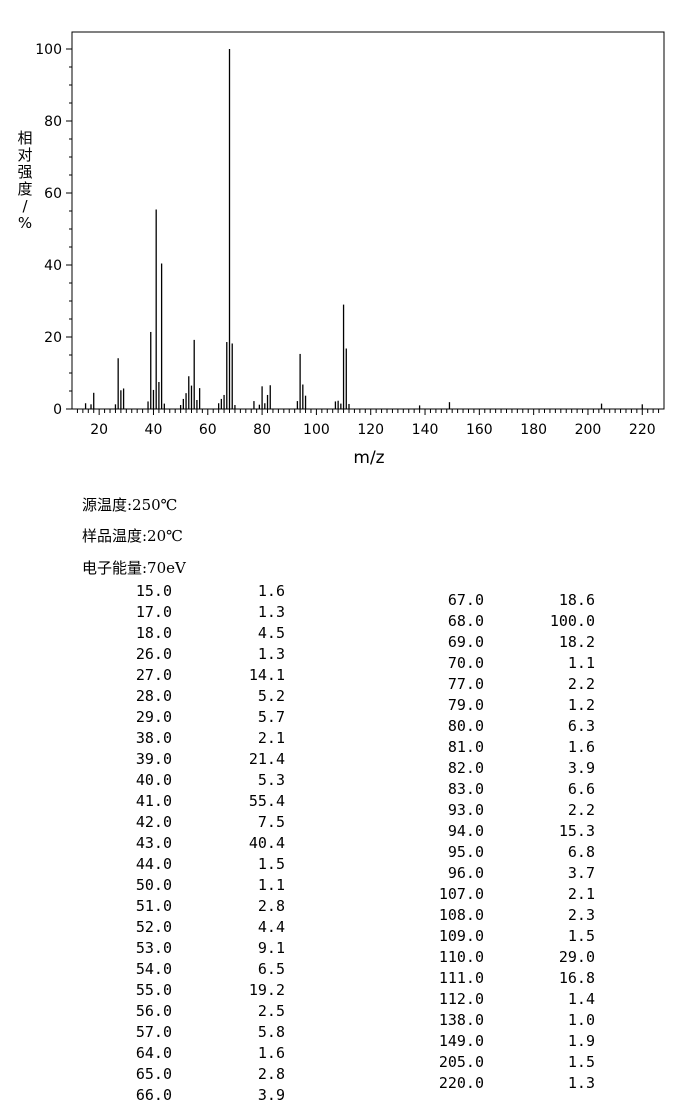 This screenshot has width=687, height=1114. I want to click on x-tick-label: 60, so click(208, 430).